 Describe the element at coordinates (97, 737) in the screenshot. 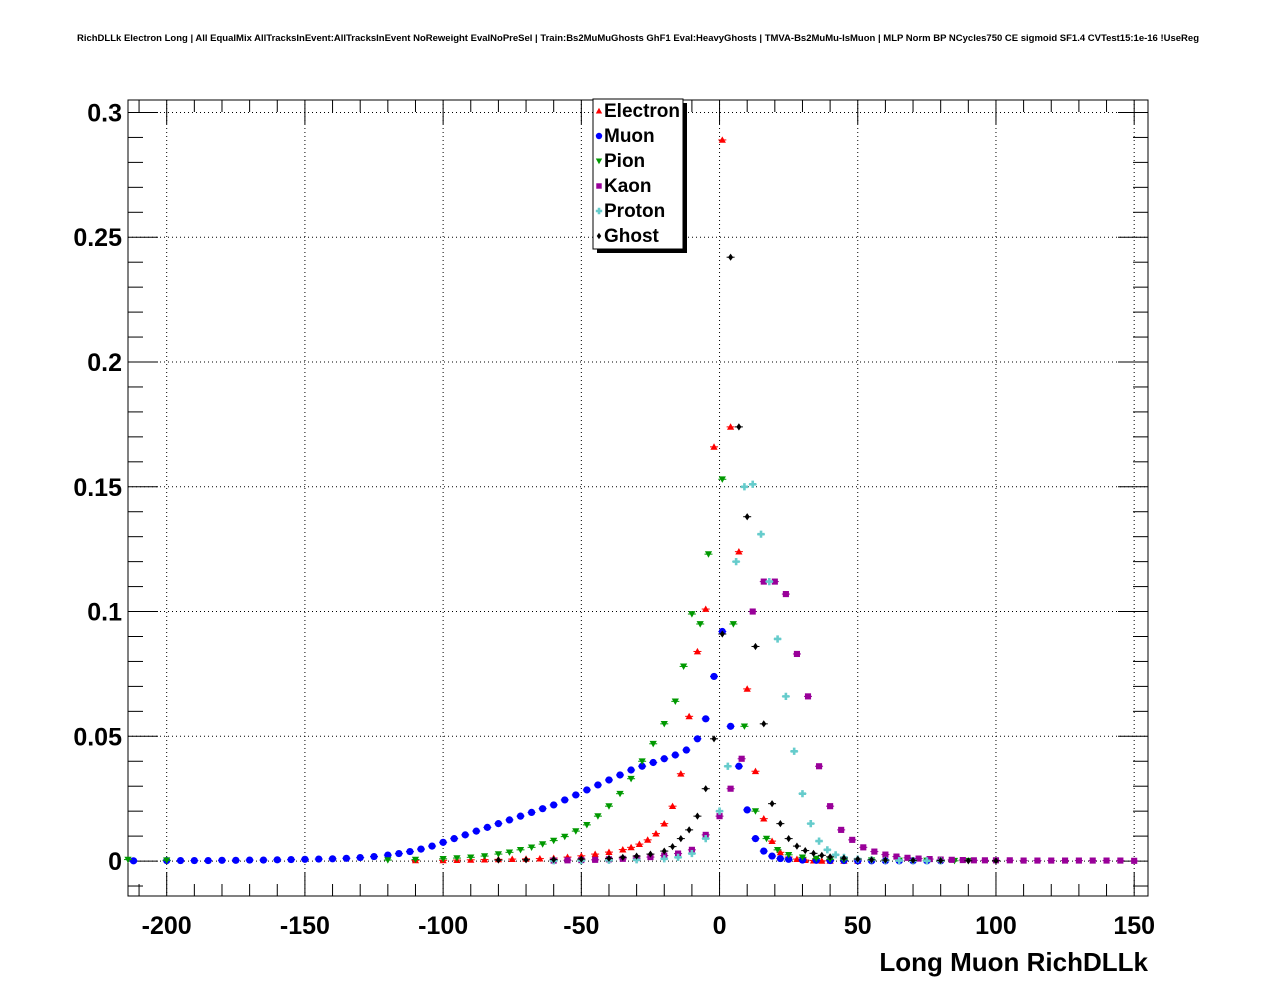

I see `y-tick-label: 0.05` at that location.